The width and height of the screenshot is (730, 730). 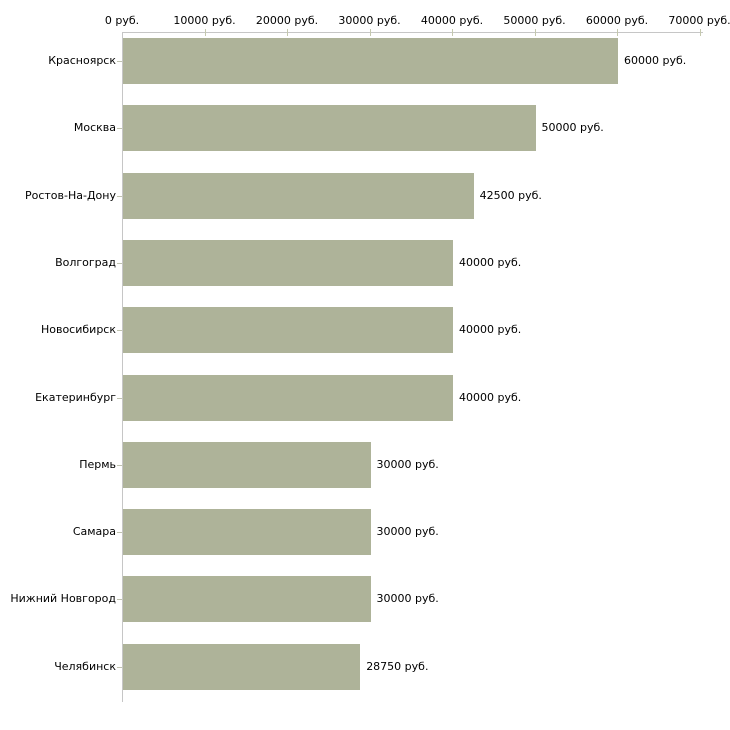 What do you see at coordinates (75, 397) in the screenshot?
I see `category-label: Екатеринбург` at bounding box center [75, 397].